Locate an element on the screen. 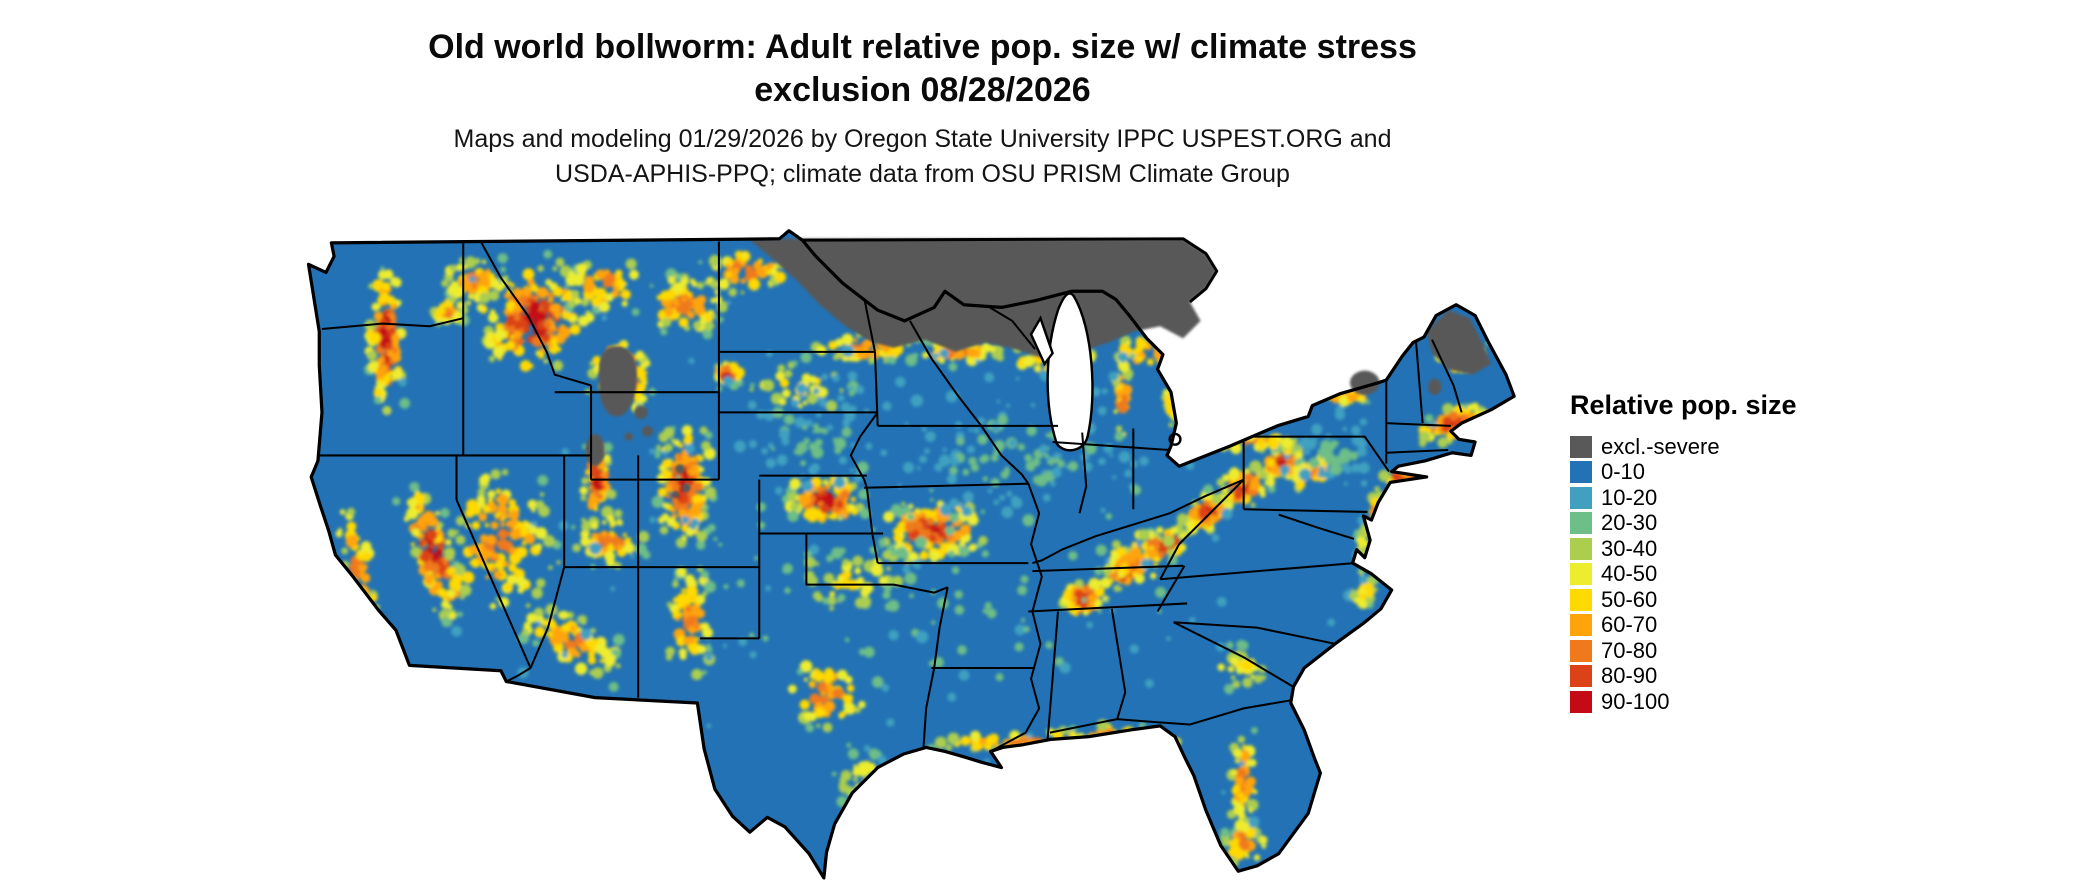 The height and width of the screenshot is (892, 2100). legend-label: 90-100 is located at coordinates (1635, 701).